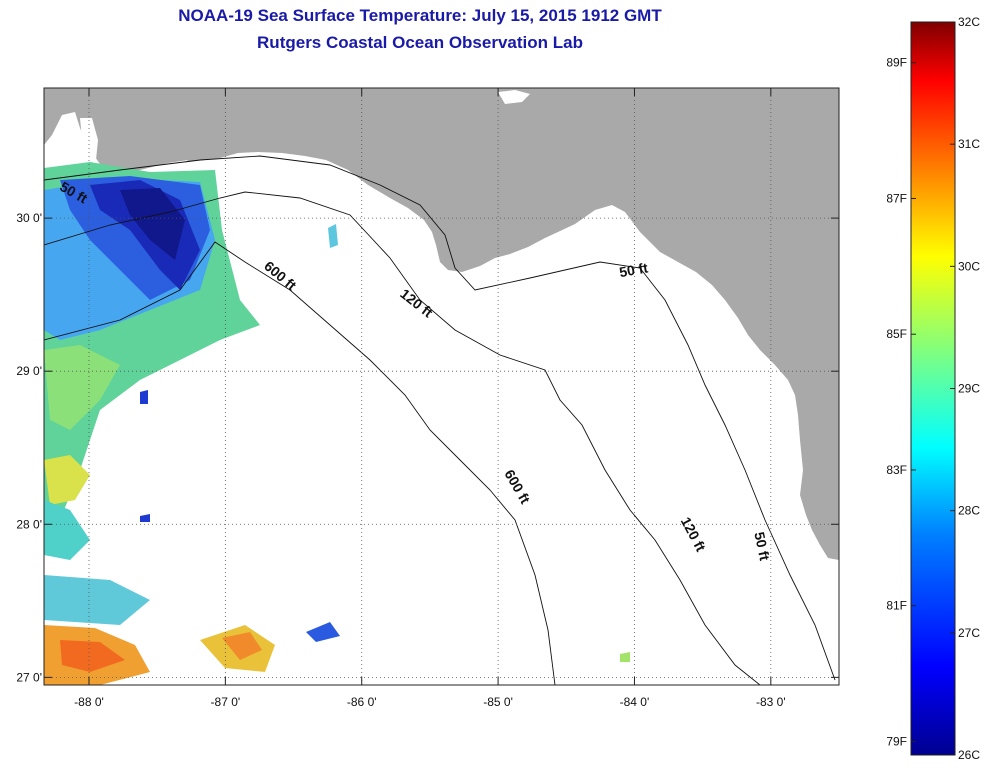 This screenshot has width=992, height=770. What do you see at coordinates (514, 97) in the screenshot?
I see `lake-white` at bounding box center [514, 97].